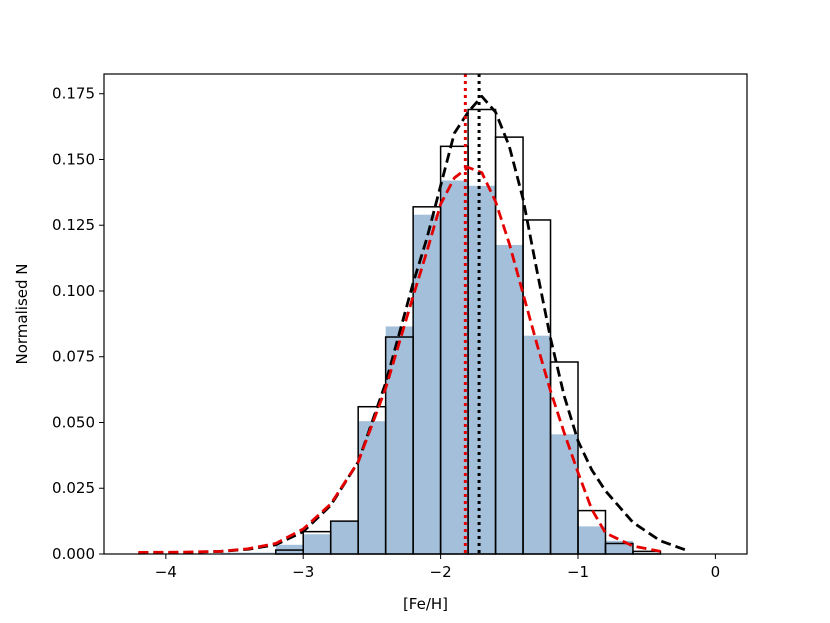 The image size is (830, 623). I want to click on x-tick-label: −3, so click(303, 572).